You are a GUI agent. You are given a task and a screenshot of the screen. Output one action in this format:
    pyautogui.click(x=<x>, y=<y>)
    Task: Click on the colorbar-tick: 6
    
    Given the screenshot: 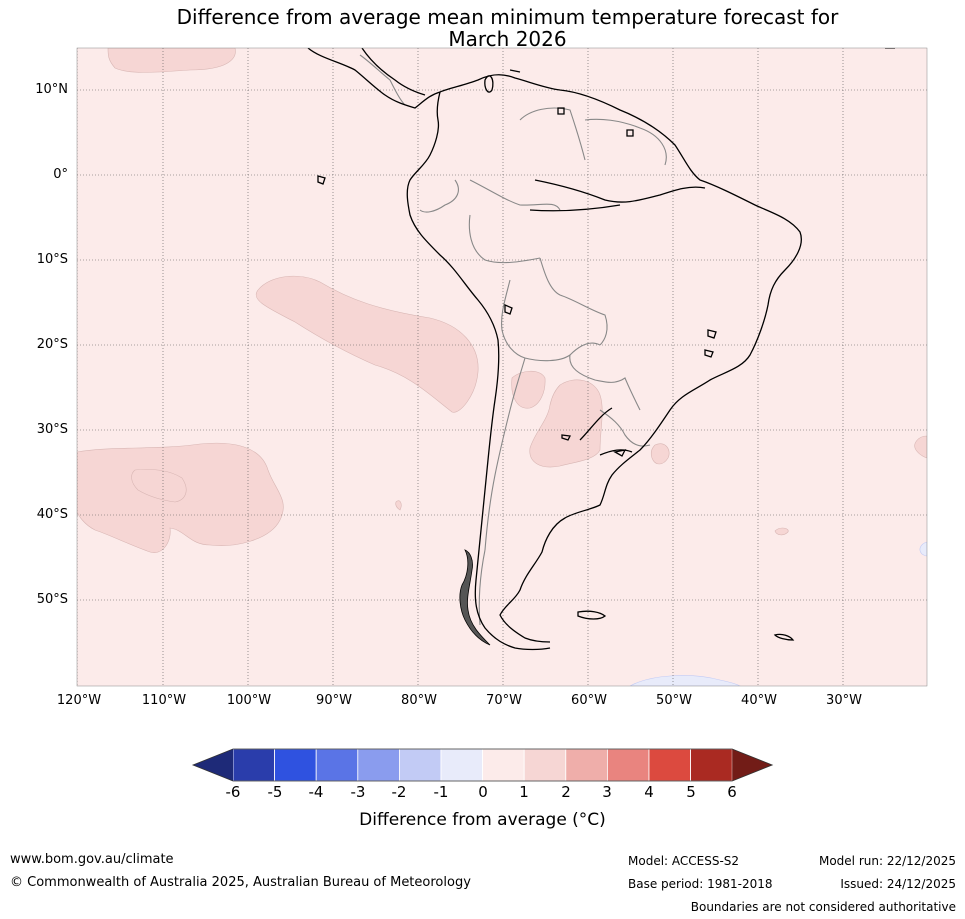 What is the action you would take?
    pyautogui.click(x=732, y=792)
    